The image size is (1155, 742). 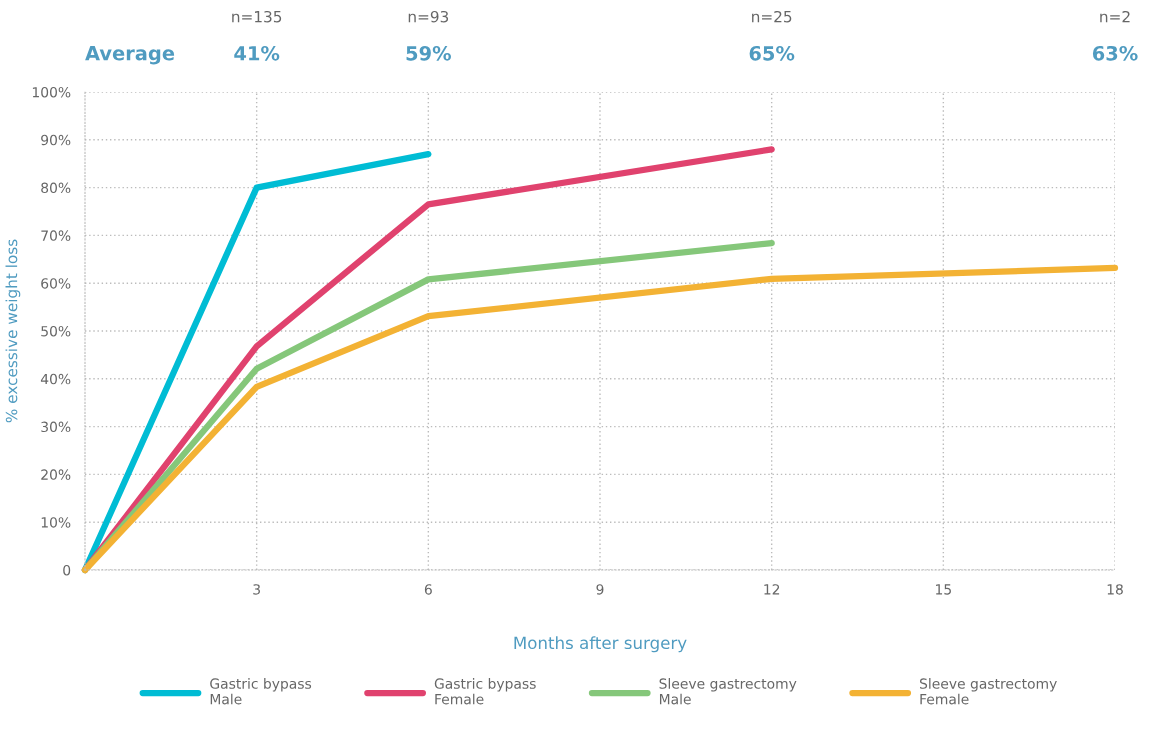 What do you see at coordinates (1115, 589) in the screenshot?
I see `x-tick-label: 18` at bounding box center [1115, 589].